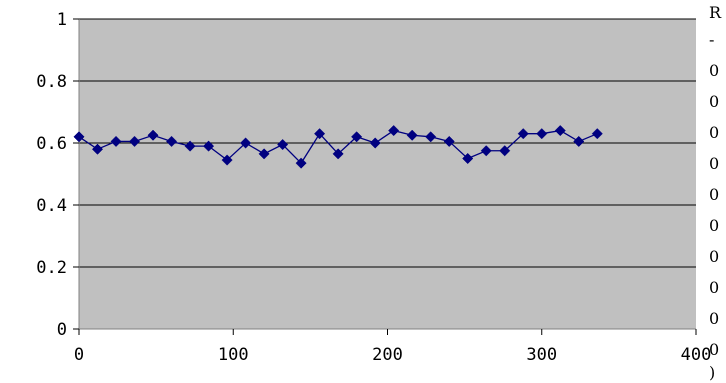 This screenshot has height=383, width=726. Describe the element at coordinates (712, 372) in the screenshot. I see `legend-text-12: )` at that location.